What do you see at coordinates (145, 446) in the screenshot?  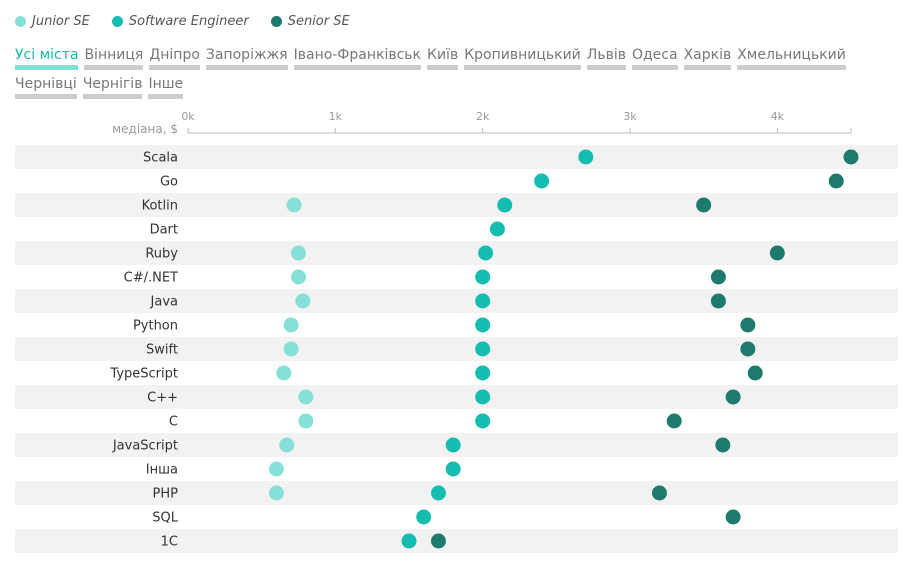 I see `category-label: JavaScript` at bounding box center [145, 446].